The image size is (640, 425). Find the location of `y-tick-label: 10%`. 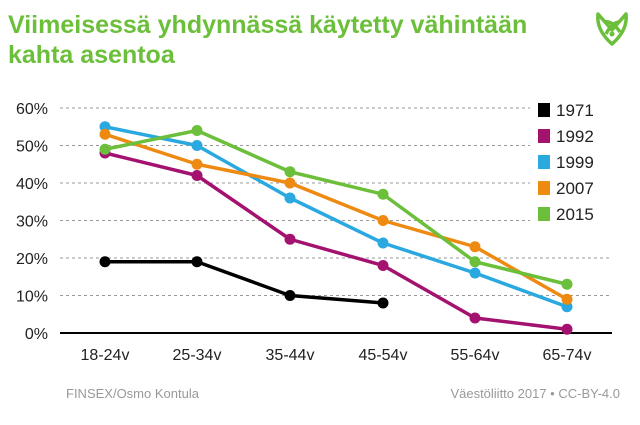

y-tick-label: 10% is located at coordinates (32, 297).